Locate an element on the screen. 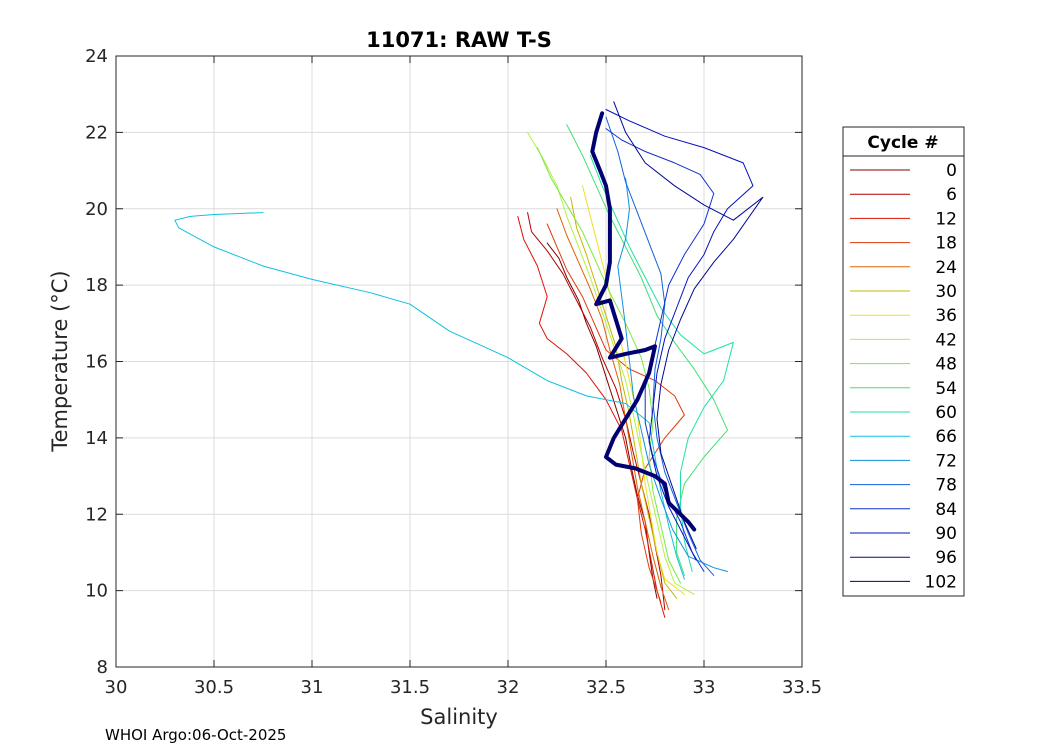 This screenshot has width=1050, height=750. legend-label-cycle-60: 60 is located at coordinates (946, 413).